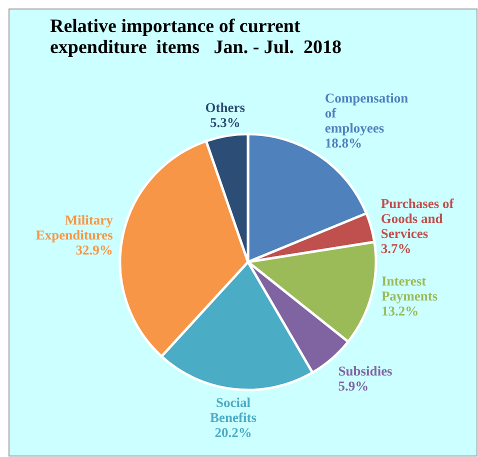 The height and width of the screenshot is (457, 478). I want to click on slice-label: Interest Payments, so click(409, 289).